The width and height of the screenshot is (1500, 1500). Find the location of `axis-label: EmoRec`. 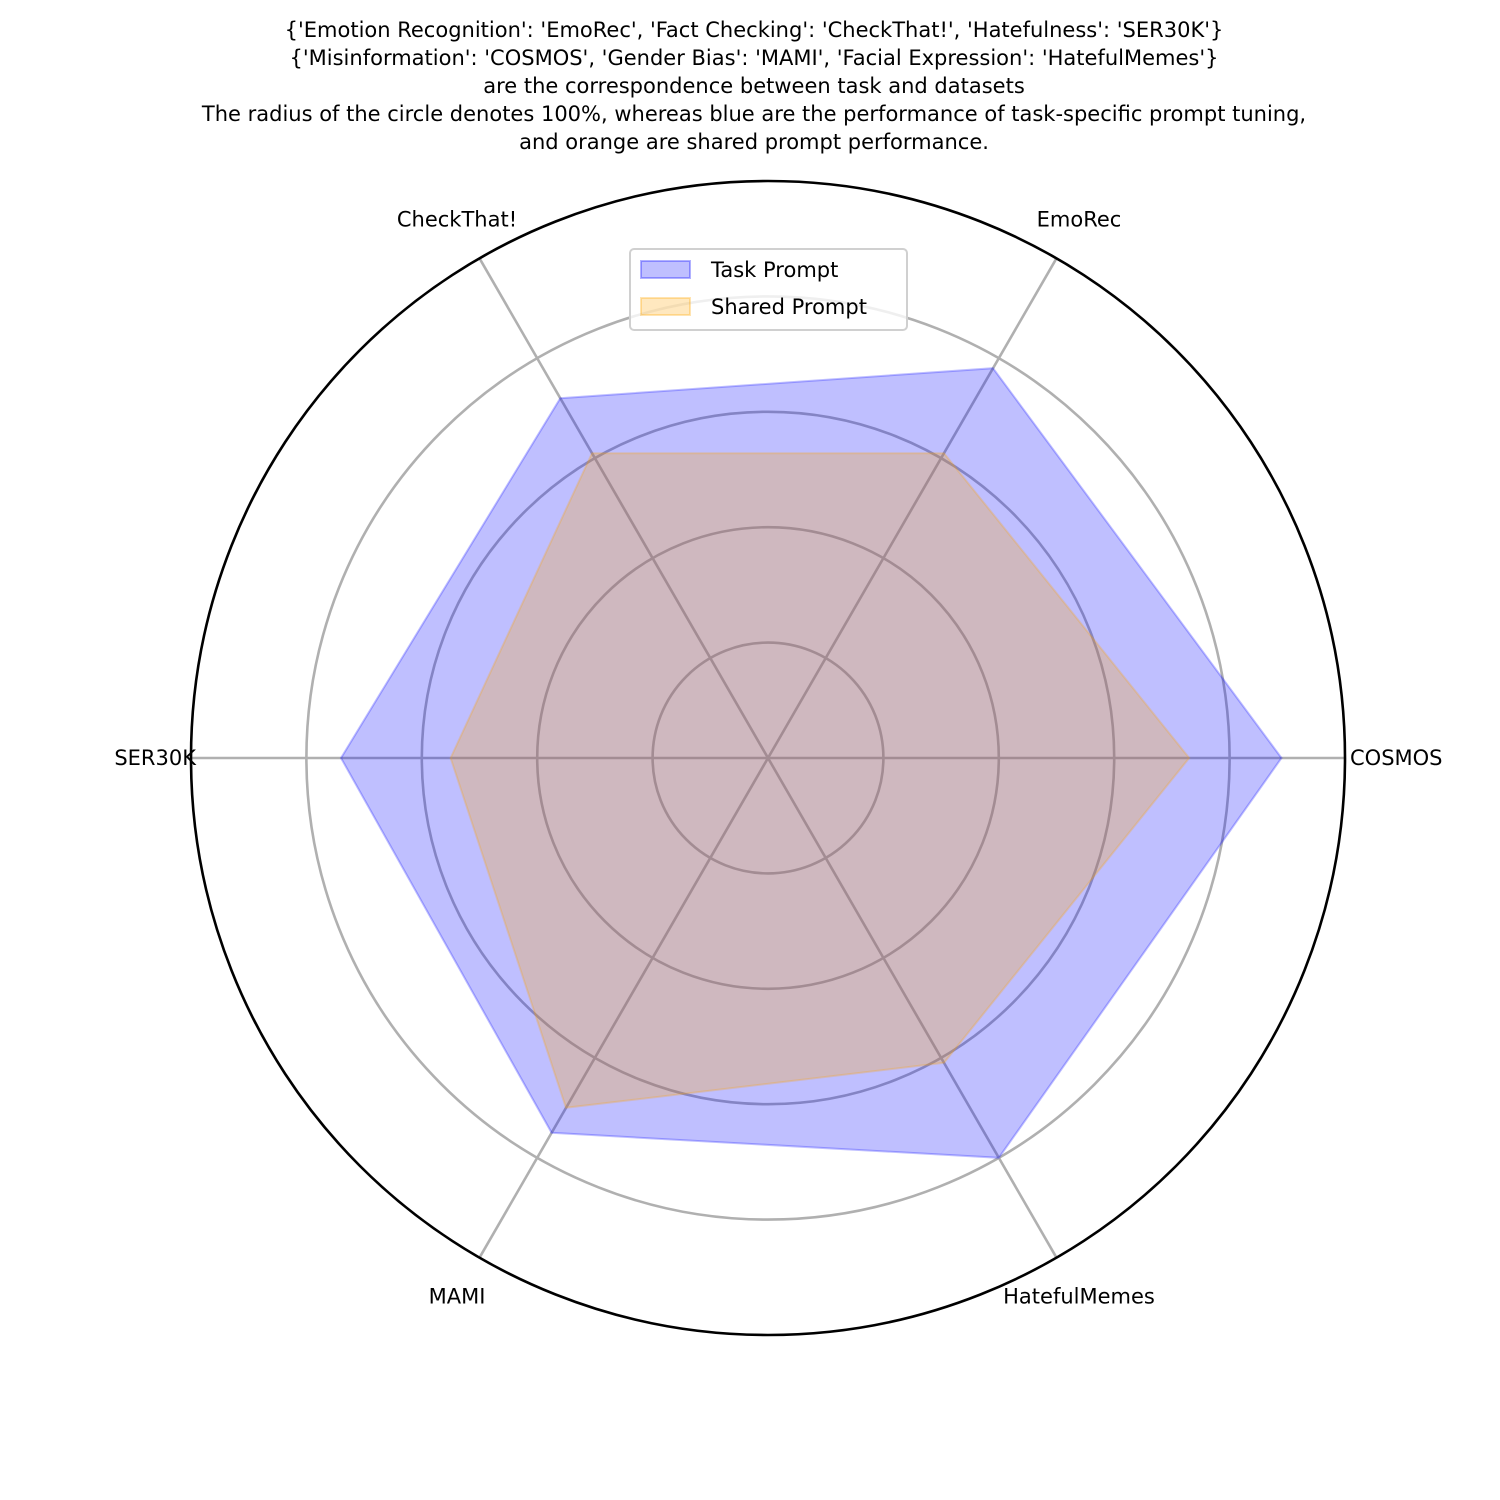

axis-label: EmoRec is located at coordinates (1079, 219).